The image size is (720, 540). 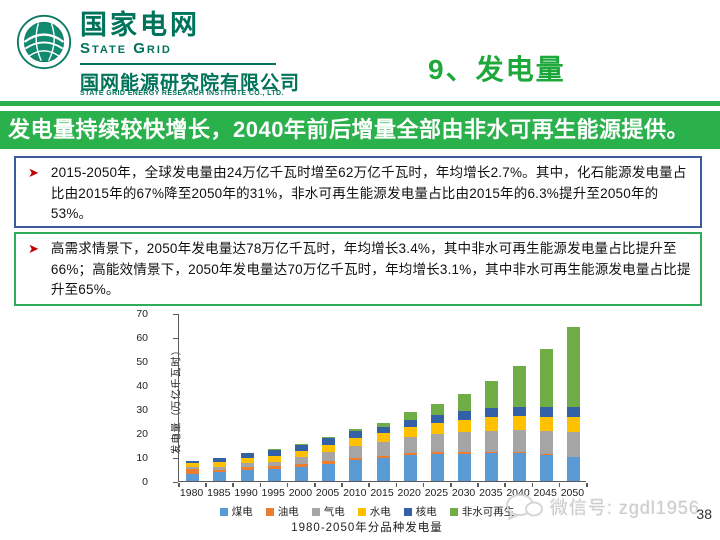 What do you see at coordinates (409, 493) in the screenshot?
I see `x-tick-label: 2020` at bounding box center [409, 493].